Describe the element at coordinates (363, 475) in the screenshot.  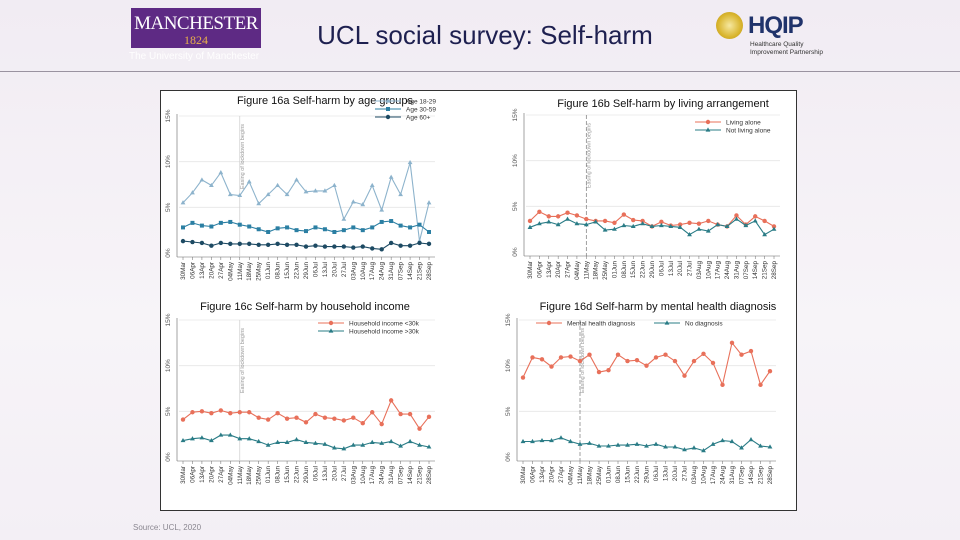
I see `x-tick-label: 10Aug` at that location.